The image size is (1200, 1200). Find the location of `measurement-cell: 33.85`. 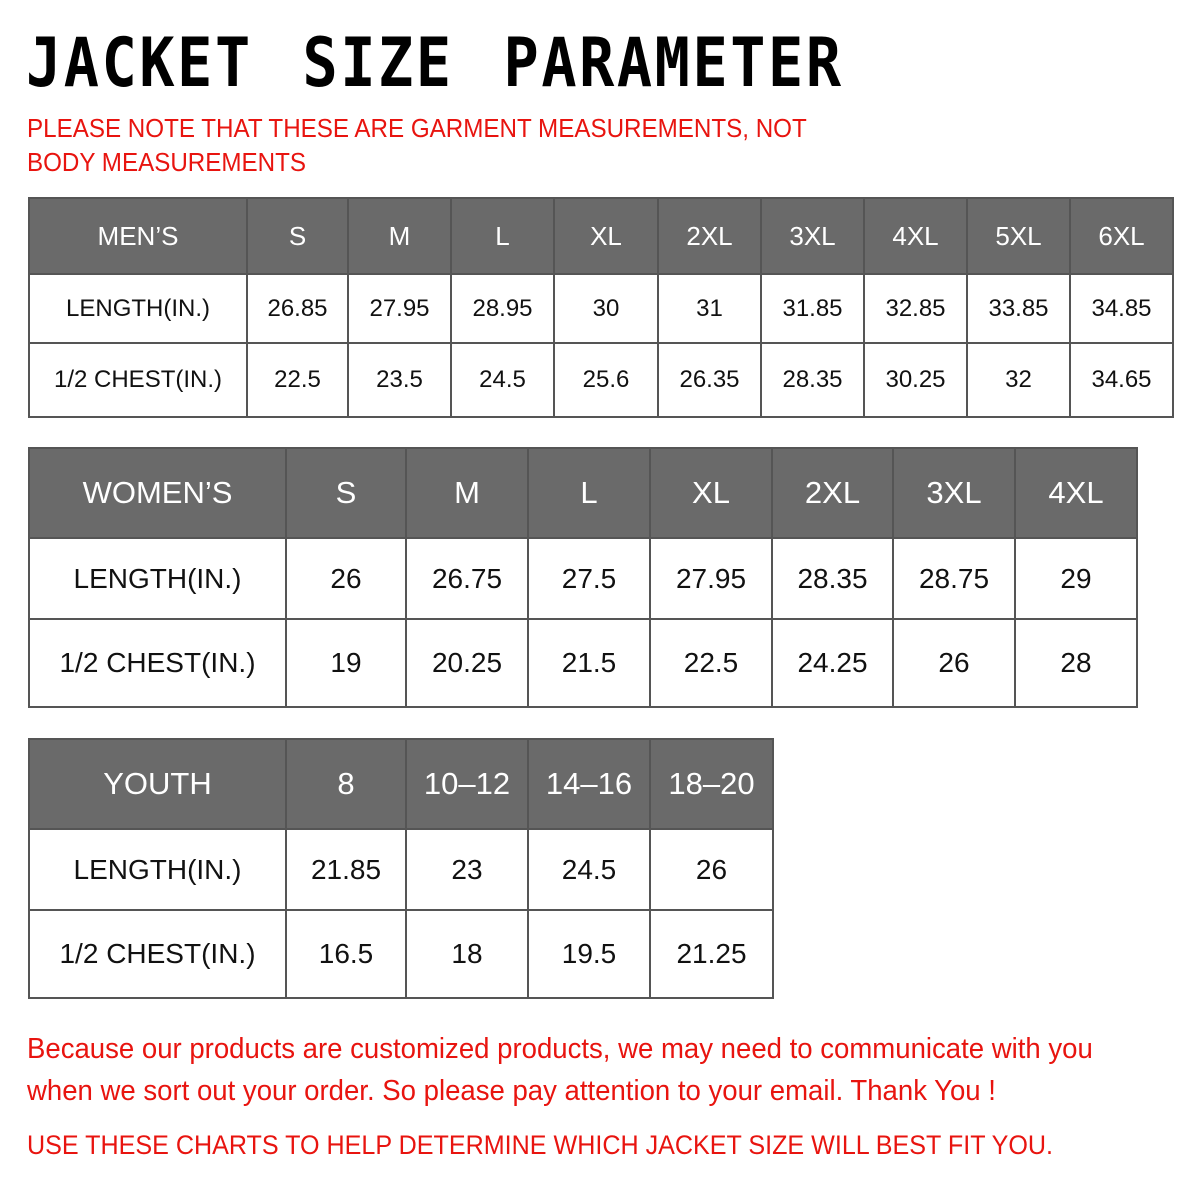

measurement-cell: 33.85 is located at coordinates (1018, 308).